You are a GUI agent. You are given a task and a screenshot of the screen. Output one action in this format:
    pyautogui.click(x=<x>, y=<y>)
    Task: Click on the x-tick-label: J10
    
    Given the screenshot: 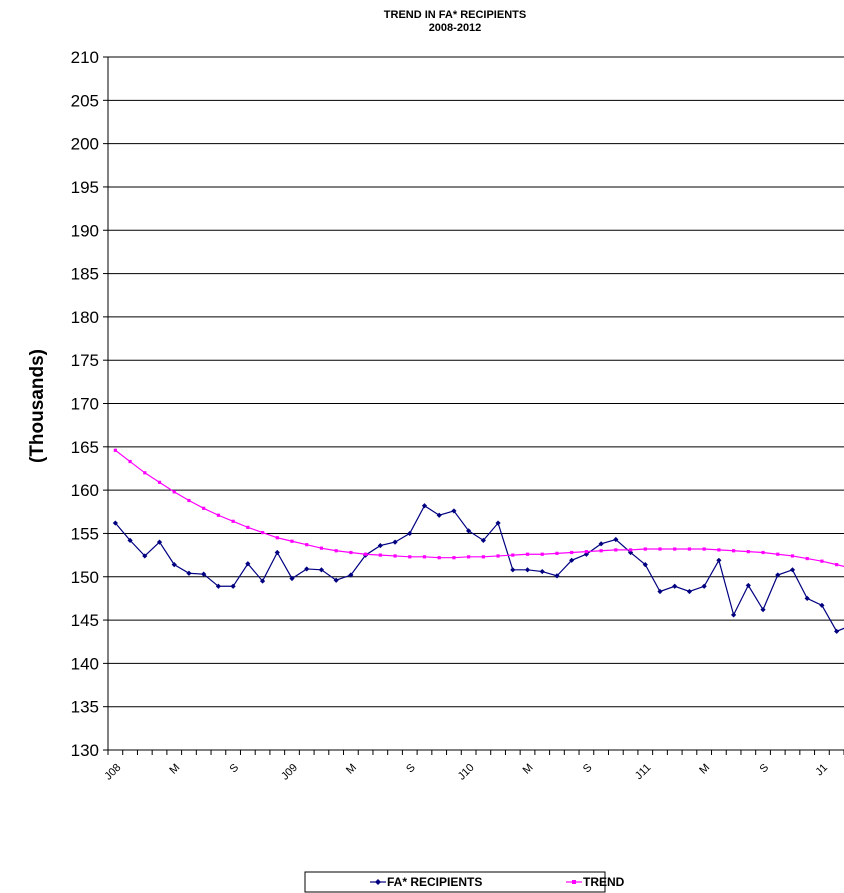 What is the action you would take?
    pyautogui.click(x=466, y=772)
    